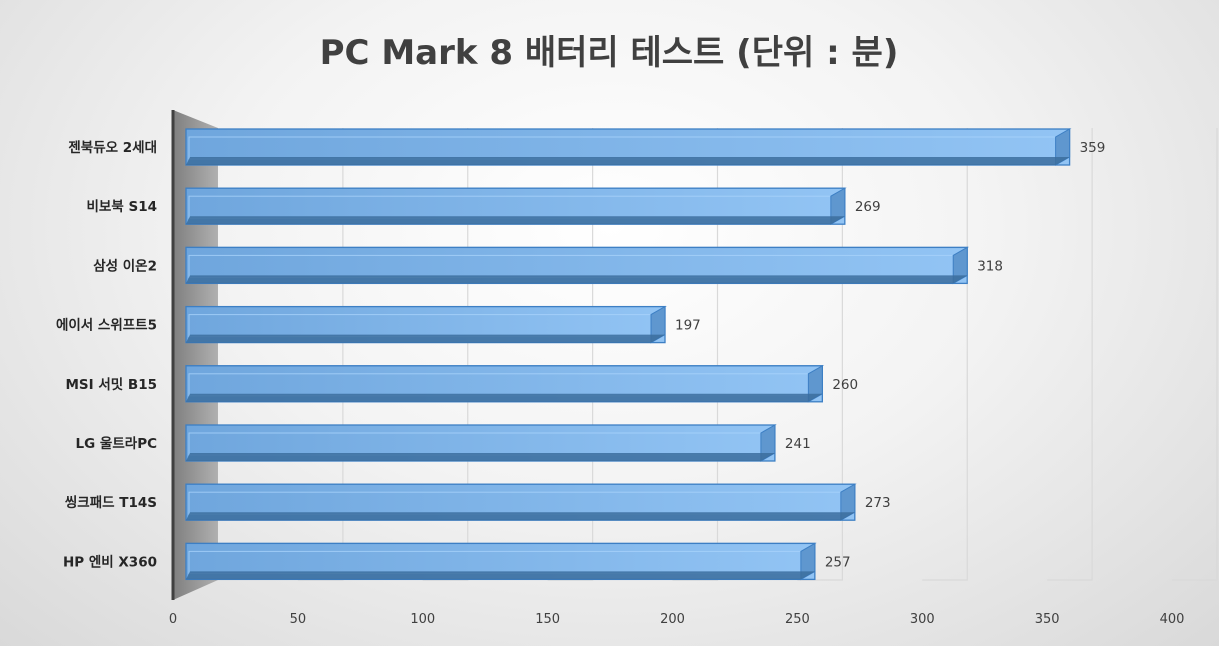  What do you see at coordinates (878, 503) in the screenshot?
I see `value-label-7: 273` at bounding box center [878, 503].